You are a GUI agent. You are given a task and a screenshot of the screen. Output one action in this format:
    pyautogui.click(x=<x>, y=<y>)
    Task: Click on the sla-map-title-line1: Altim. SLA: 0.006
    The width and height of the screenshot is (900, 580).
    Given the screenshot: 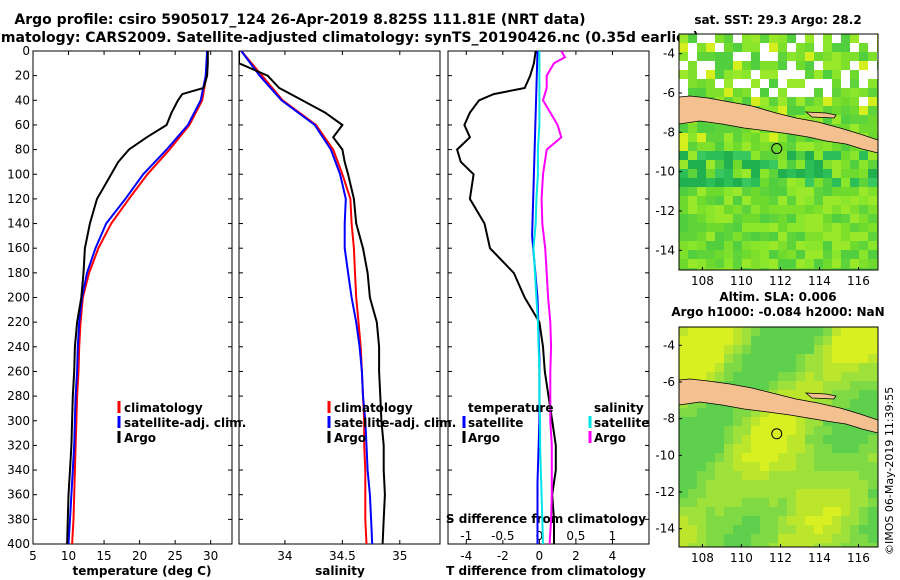 What is the action you would take?
    pyautogui.click(x=777, y=297)
    